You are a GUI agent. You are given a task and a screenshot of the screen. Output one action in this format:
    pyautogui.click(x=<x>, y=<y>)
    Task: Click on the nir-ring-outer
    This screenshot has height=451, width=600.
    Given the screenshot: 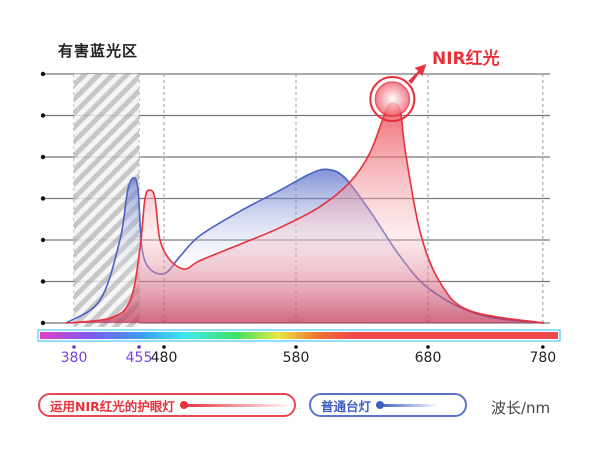 What is the action you would take?
    pyautogui.click(x=392, y=99)
    